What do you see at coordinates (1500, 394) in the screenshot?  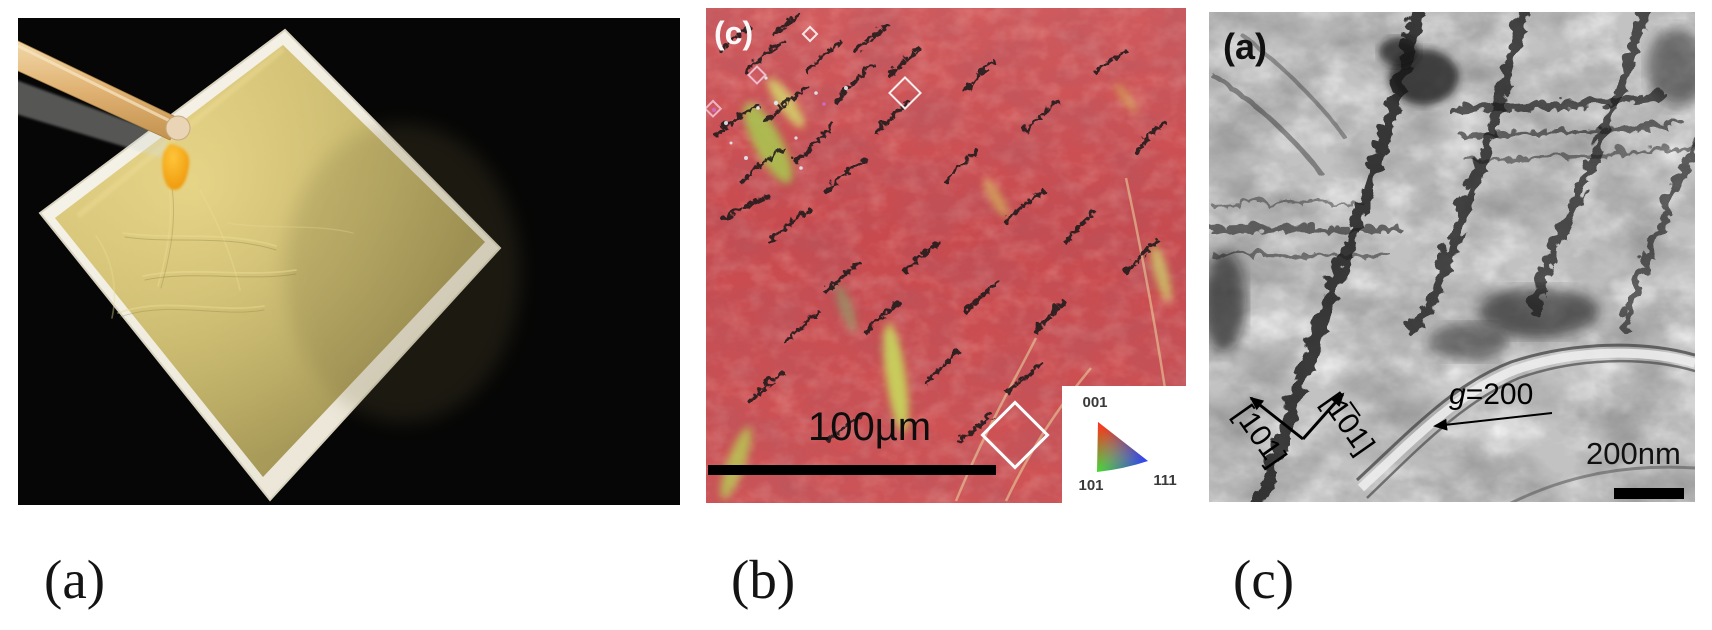 I see `g-value: =200` at bounding box center [1500, 394].